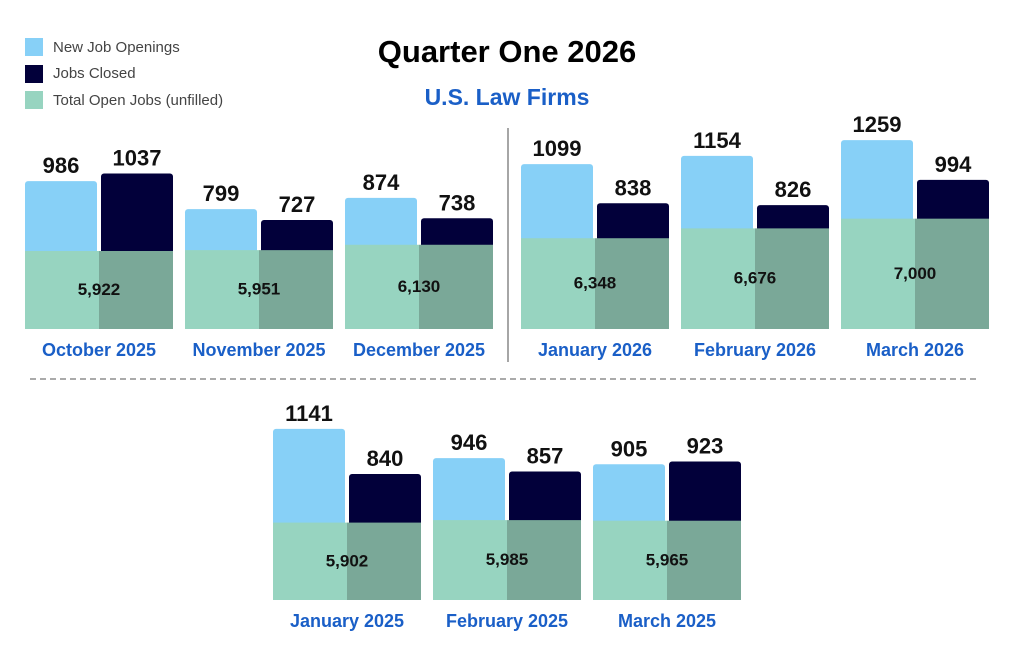 This screenshot has width=1024, height=645. I want to click on data-label-jobs-closed: 994, so click(953, 164).